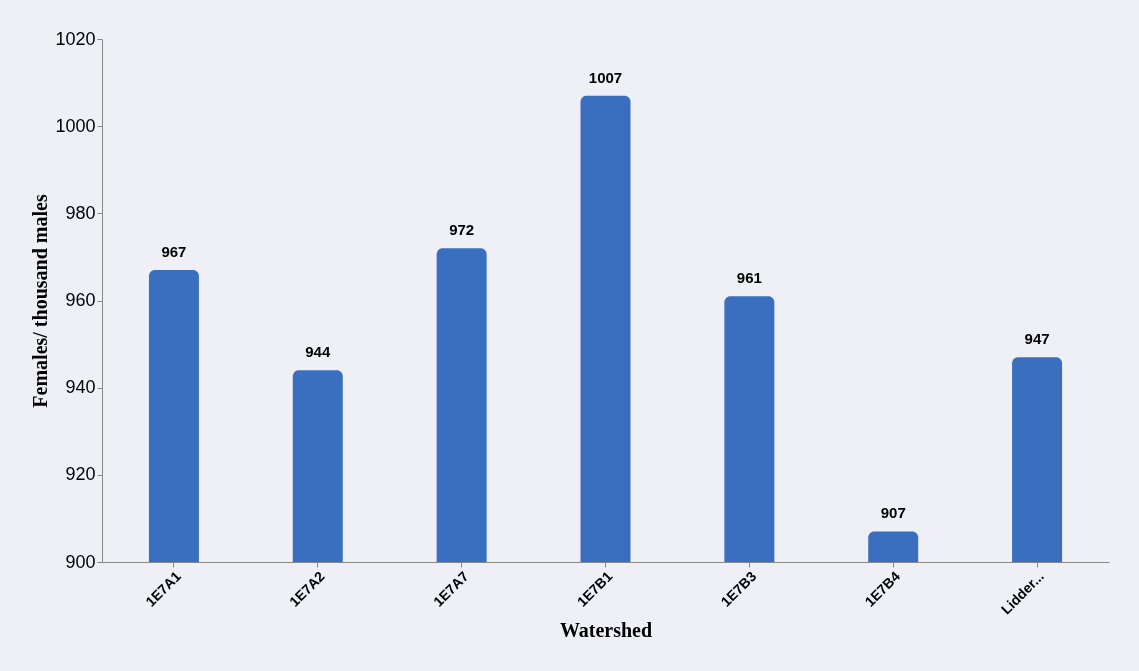 Image resolution: width=1139 pixels, height=671 pixels. What do you see at coordinates (80, 300) in the screenshot?
I see `y-tick-label: 960` at bounding box center [80, 300].